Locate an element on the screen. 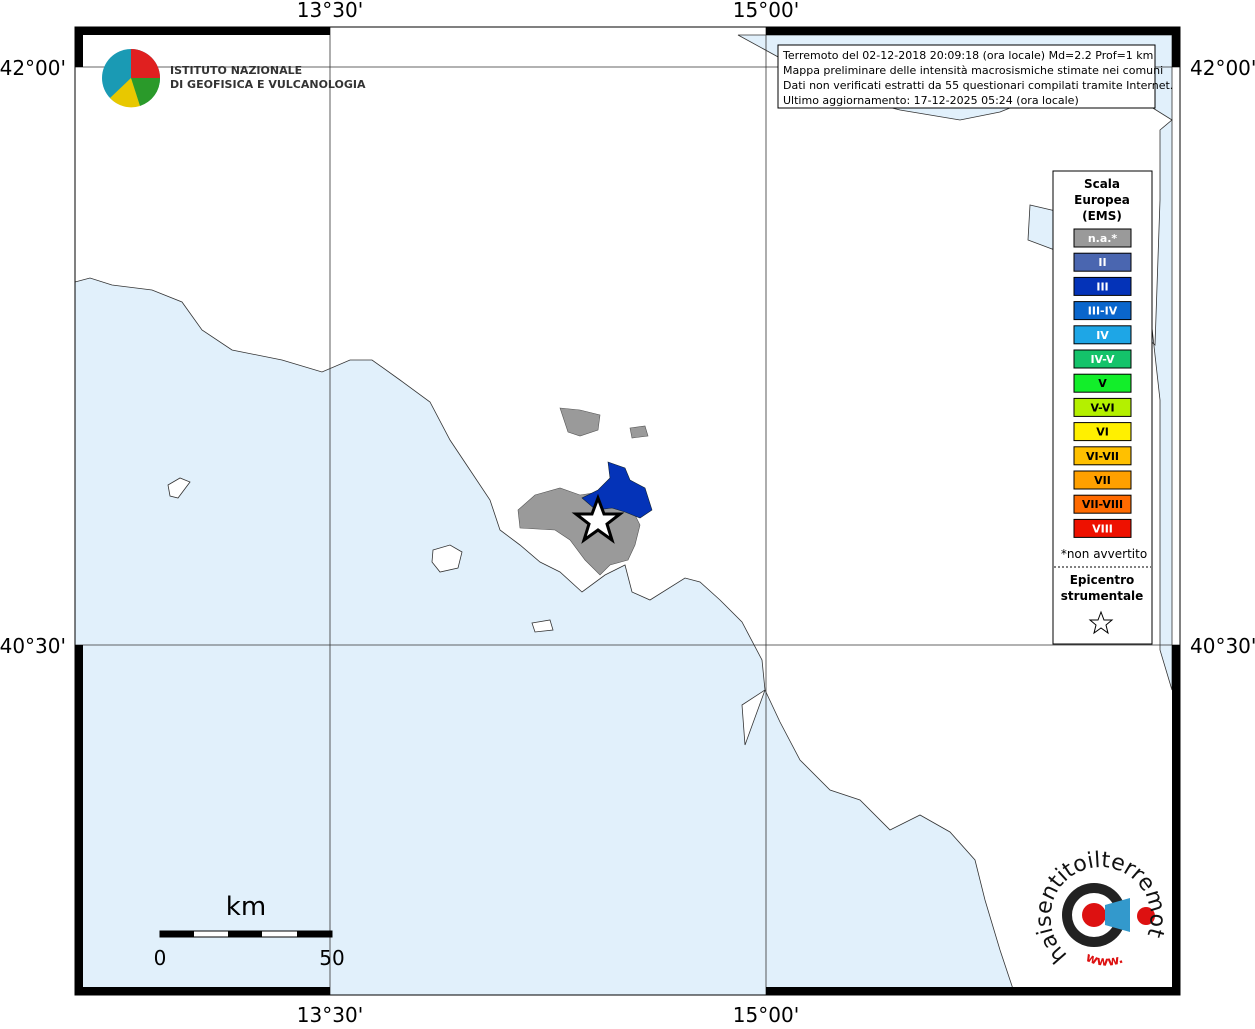 The width and height of the screenshot is (1255, 1029). legend-title: Europea is located at coordinates (1102, 200).